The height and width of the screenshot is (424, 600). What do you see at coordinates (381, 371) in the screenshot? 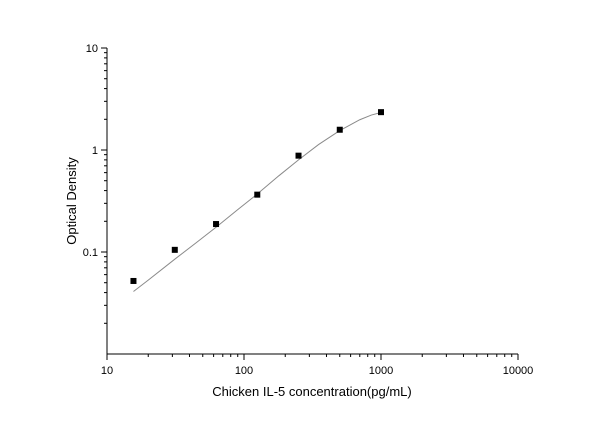
I see `x-tick-label: 1000` at bounding box center [381, 371].